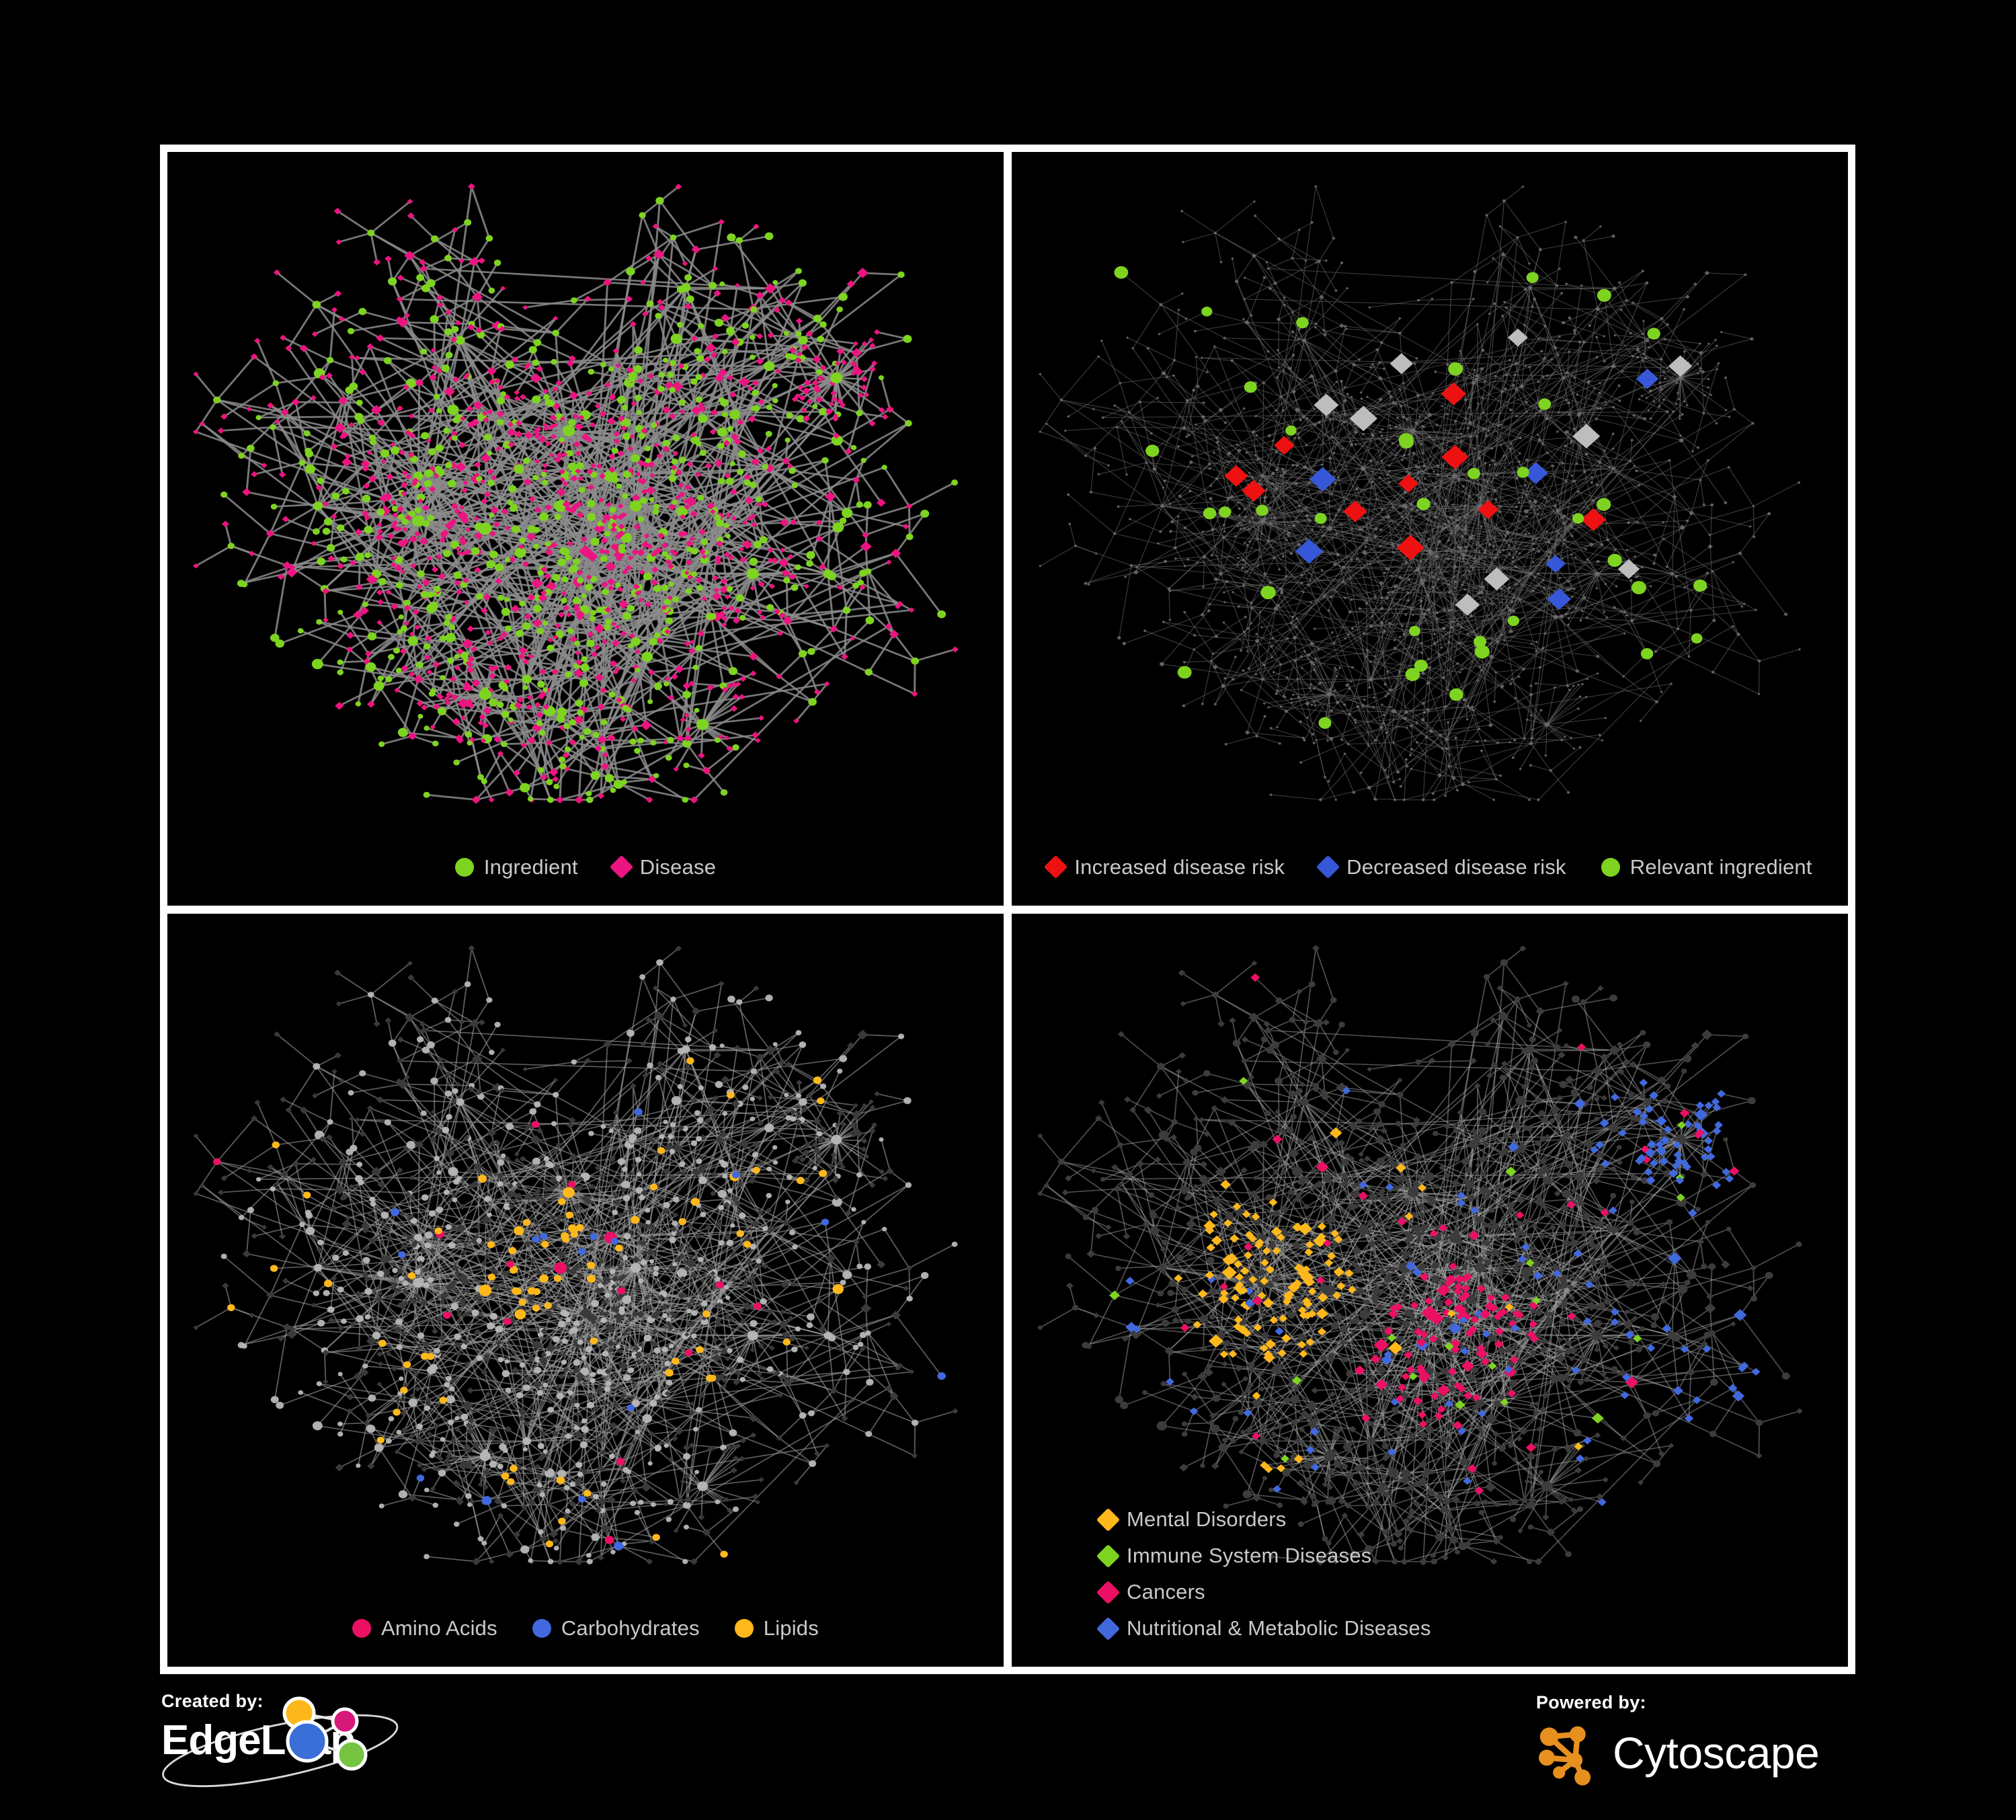  What do you see at coordinates (1610, 867) in the screenshot?
I see `relevant-ingredient-swatch-icon` at bounding box center [1610, 867].